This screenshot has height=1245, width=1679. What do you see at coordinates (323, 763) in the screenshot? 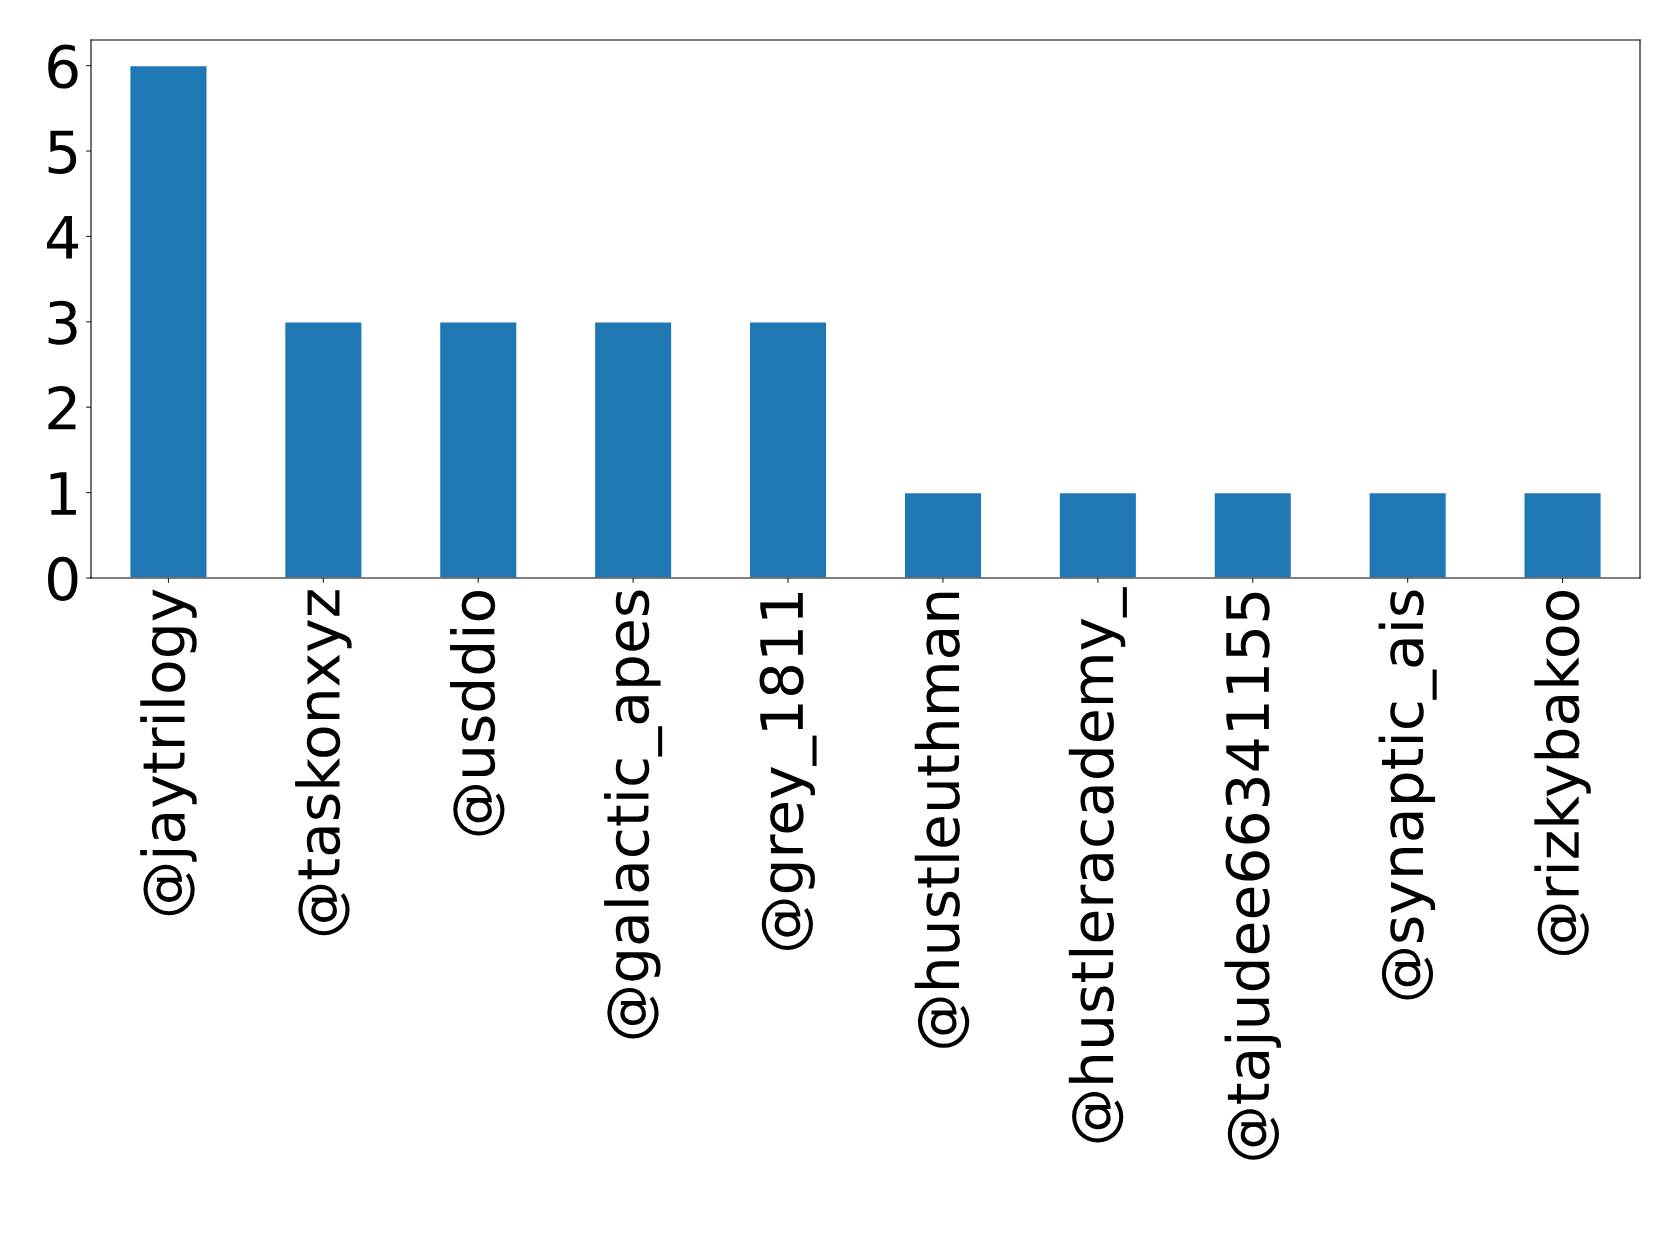
I see `x-tick-label: @taskonxyz` at bounding box center [323, 763].